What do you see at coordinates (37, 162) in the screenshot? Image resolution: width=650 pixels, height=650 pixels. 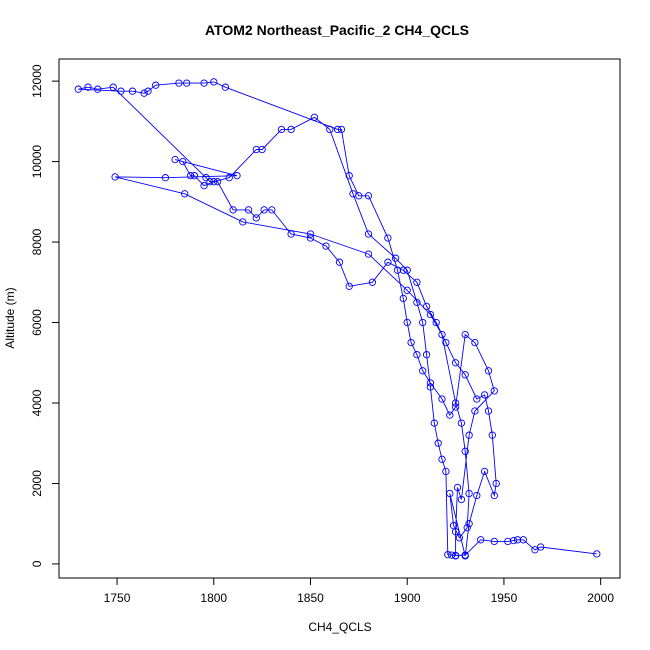 I see `y-tick-label: 10000` at bounding box center [37, 162].